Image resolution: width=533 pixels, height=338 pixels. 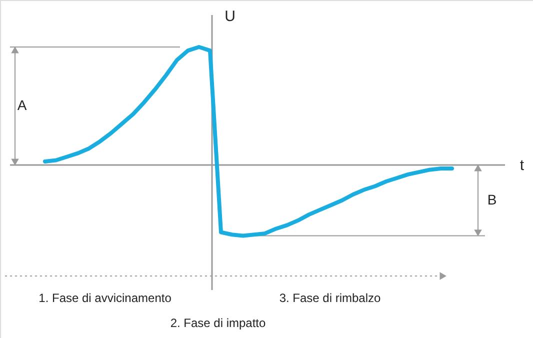 What do you see at coordinates (105, 298) in the screenshot?
I see `text: 1. Fase di avvicinamento` at bounding box center [105, 298].